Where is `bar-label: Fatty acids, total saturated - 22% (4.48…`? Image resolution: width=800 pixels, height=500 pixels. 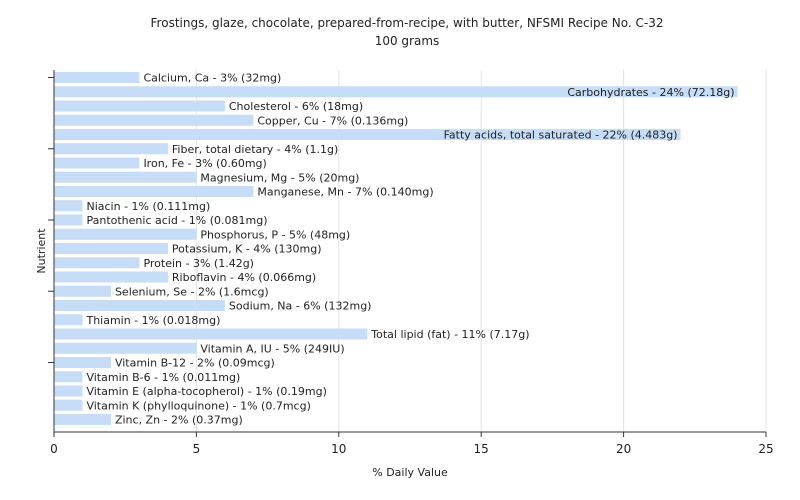
bar-label: Fatty acids, total saturated - 22% (4.48… is located at coordinates (561, 135).